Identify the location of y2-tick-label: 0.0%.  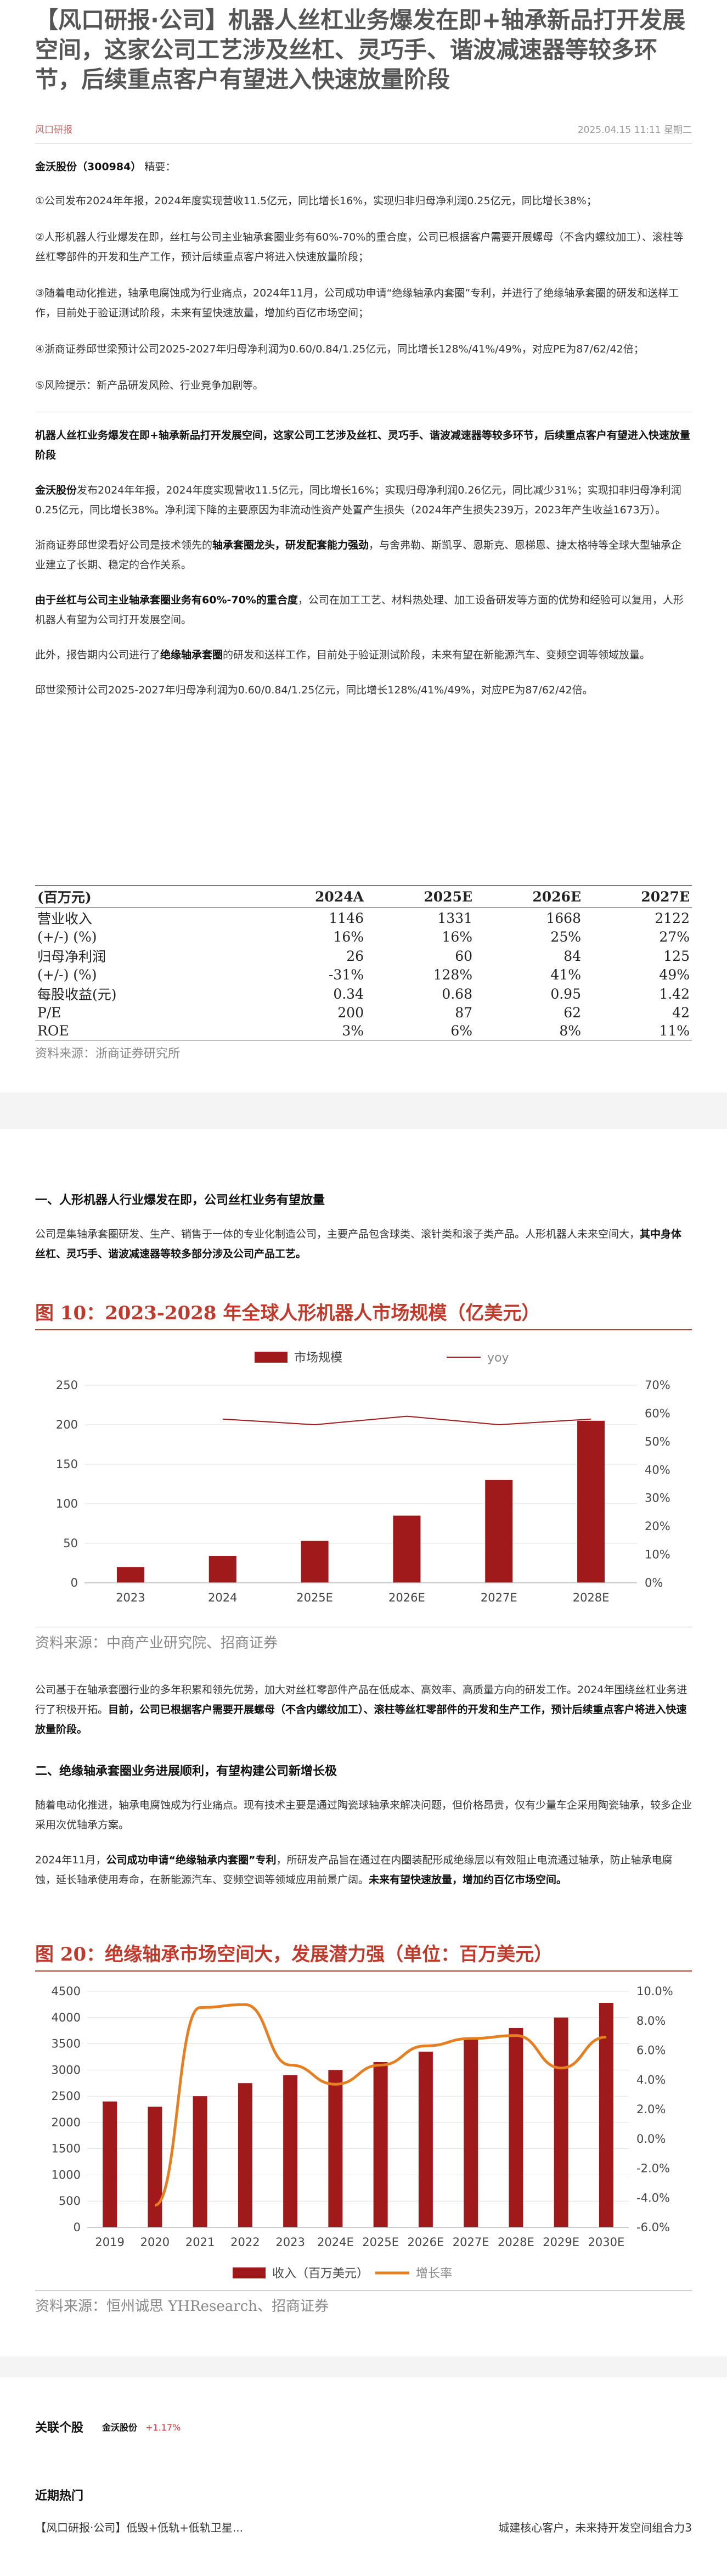
(651, 2139).